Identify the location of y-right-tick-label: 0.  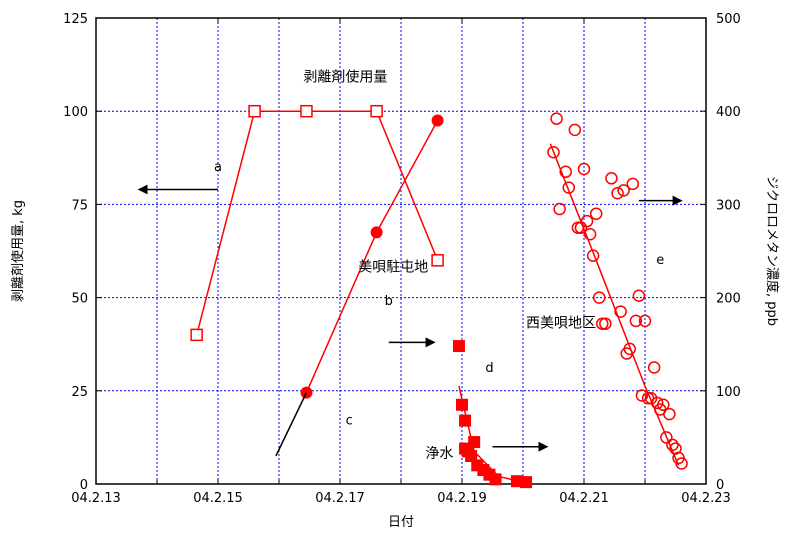
(720, 485).